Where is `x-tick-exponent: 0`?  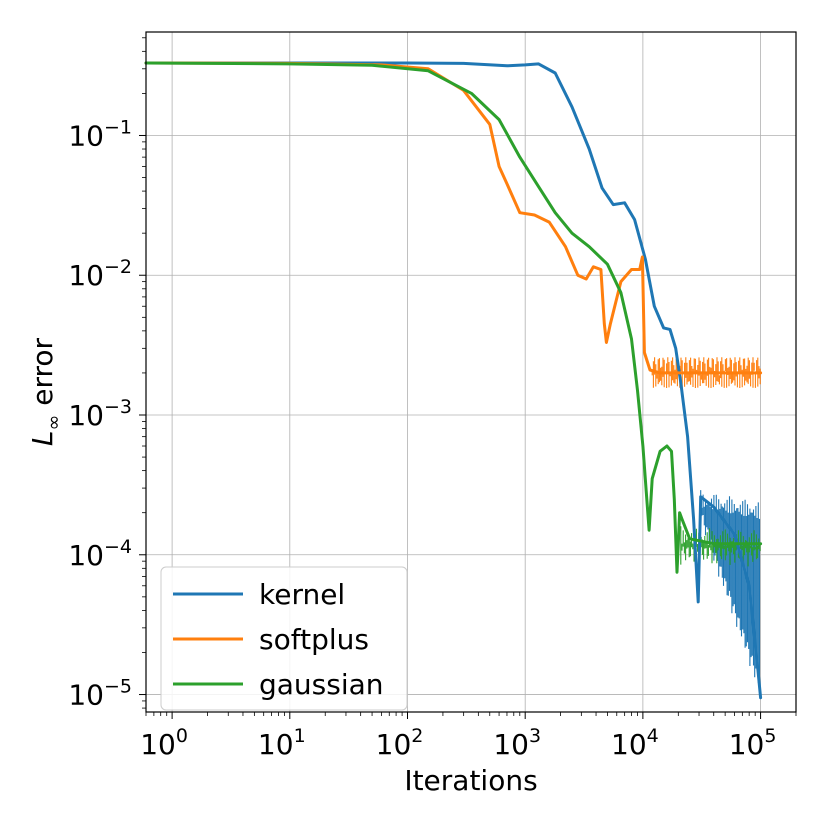 x-tick-exponent: 0 is located at coordinates (182, 736).